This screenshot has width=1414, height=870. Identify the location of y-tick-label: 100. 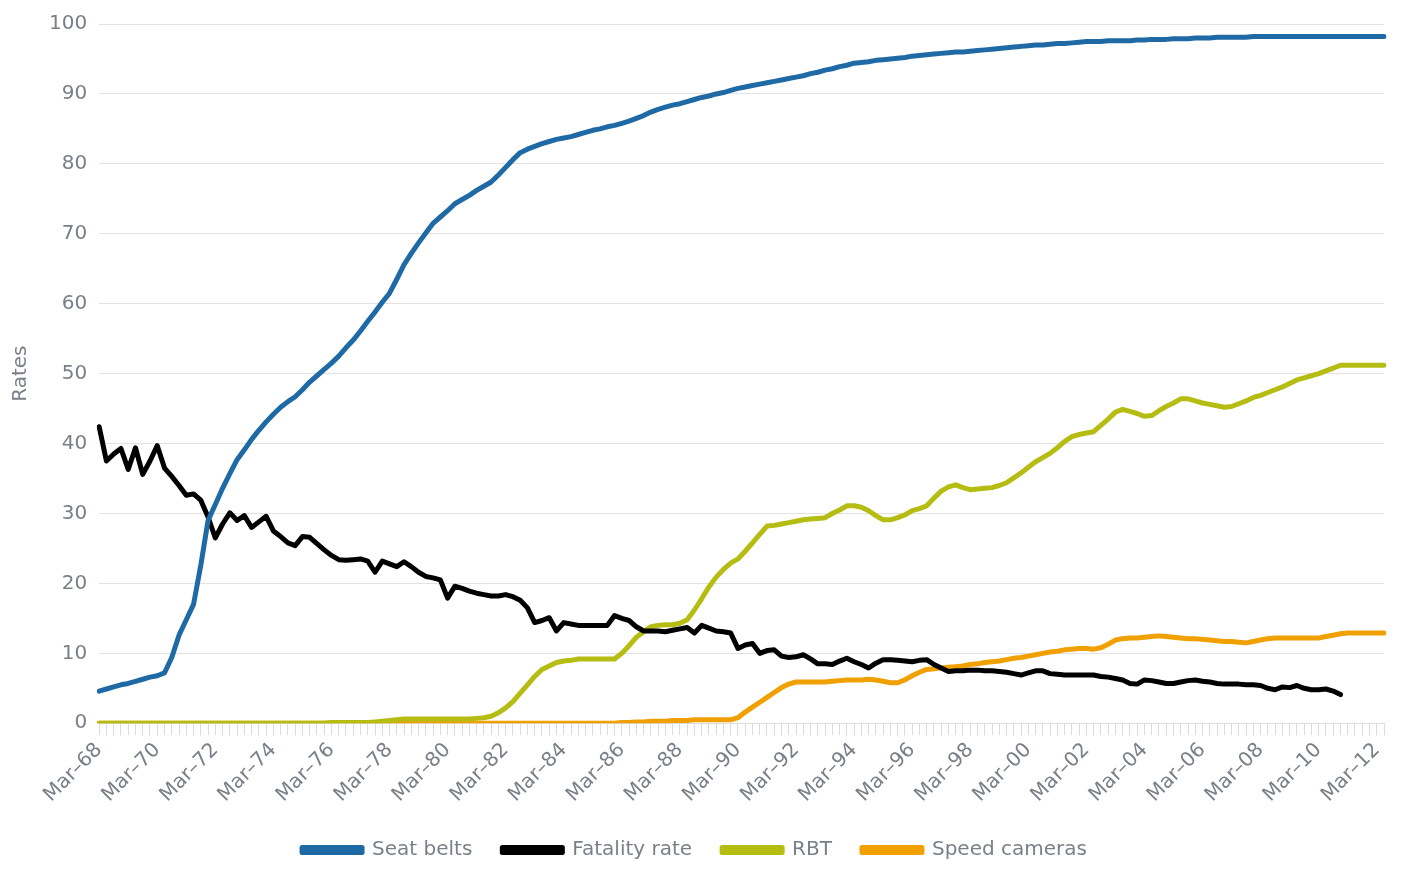
(68, 22).